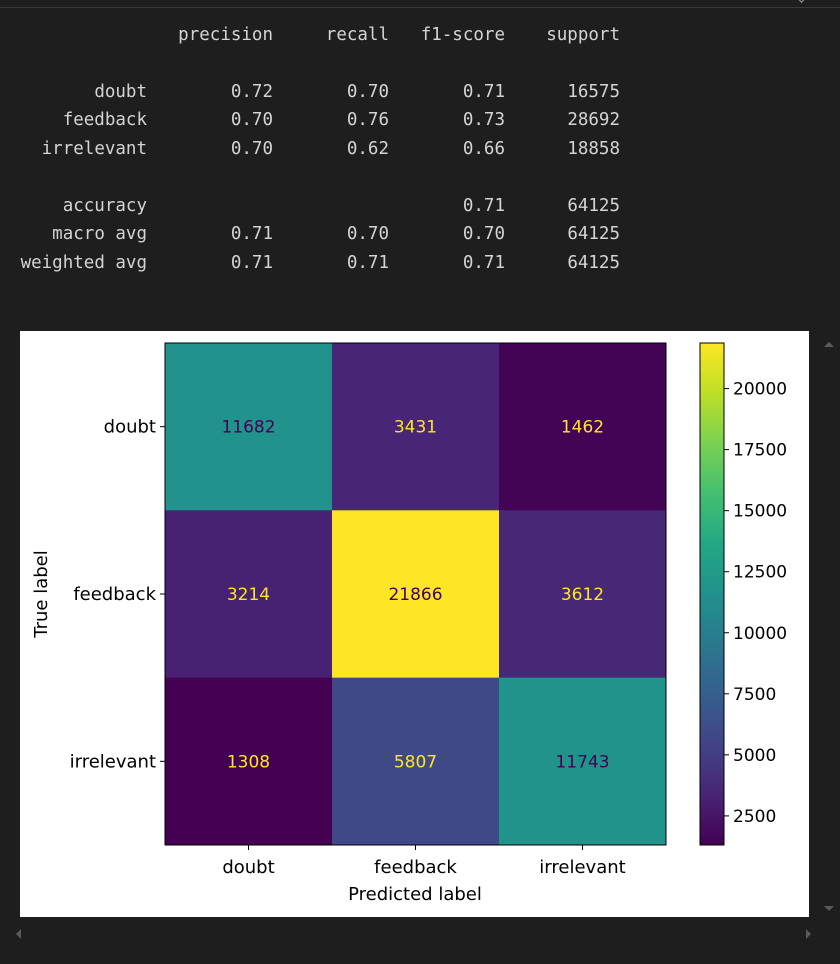 This screenshot has width=840, height=964. What do you see at coordinates (754, 695) in the screenshot?
I see `colorbar-tick-label: 7500` at bounding box center [754, 695].